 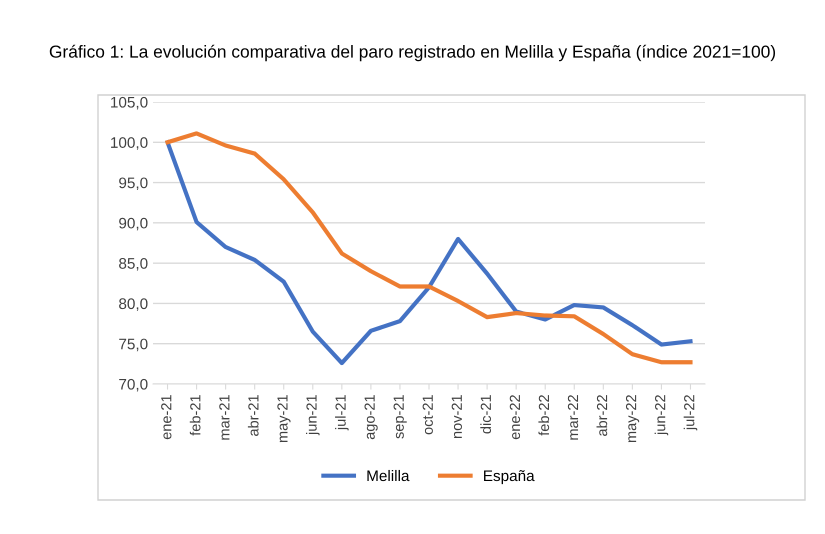 I want to click on x-tick-label: oct-21, so click(x=427, y=414).